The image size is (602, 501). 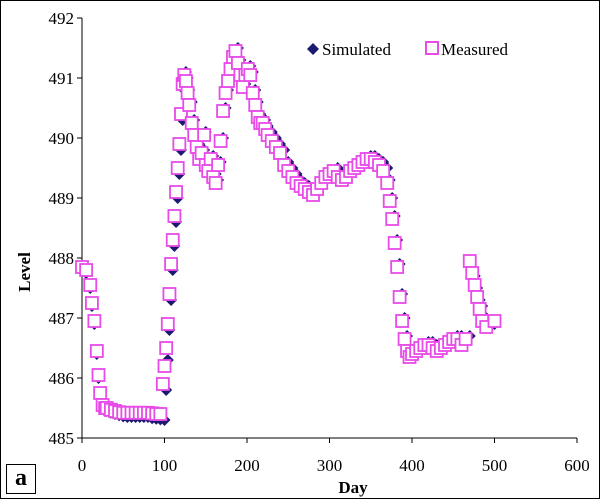 What do you see at coordinates (62, 18) in the screenshot?
I see `y-tick-label: 492` at bounding box center [62, 18].